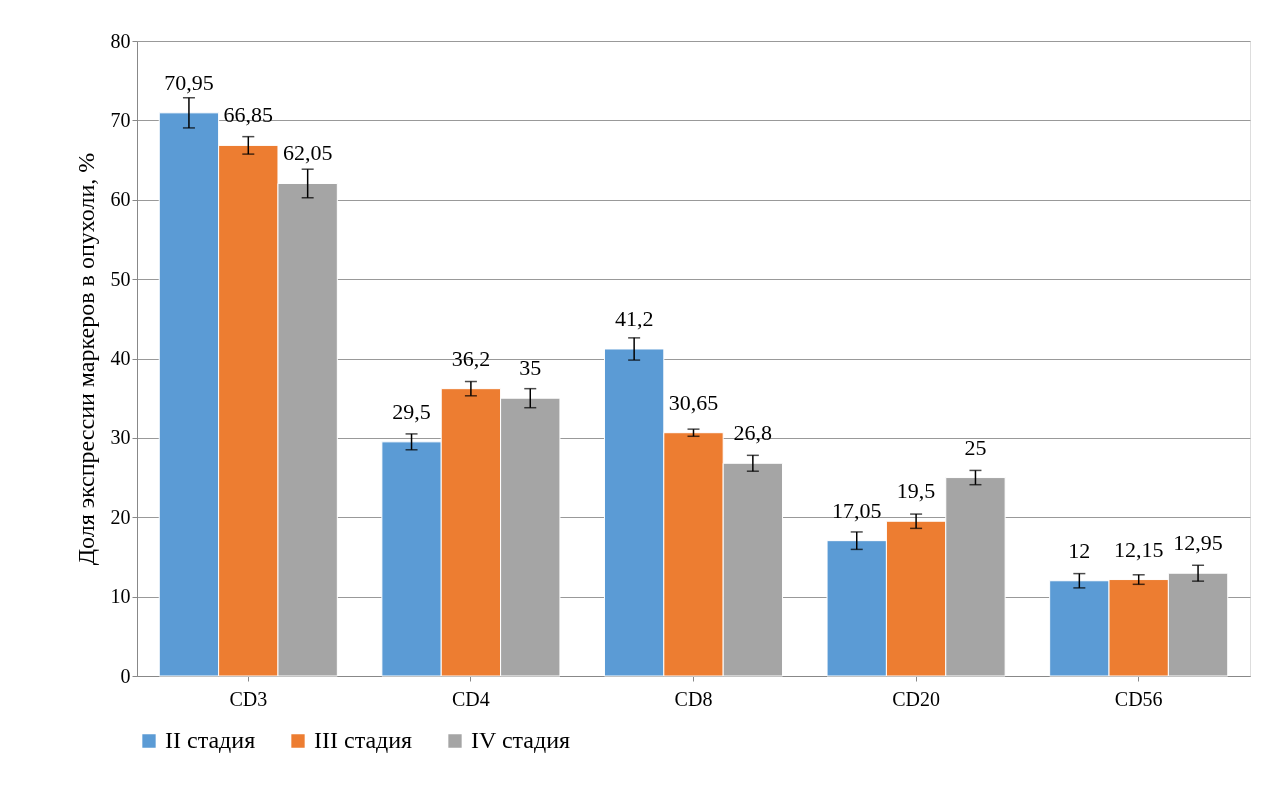 The height and width of the screenshot is (798, 1267). What do you see at coordinates (916, 491) in the screenshot?
I see `data-label: 19,5` at bounding box center [916, 491].